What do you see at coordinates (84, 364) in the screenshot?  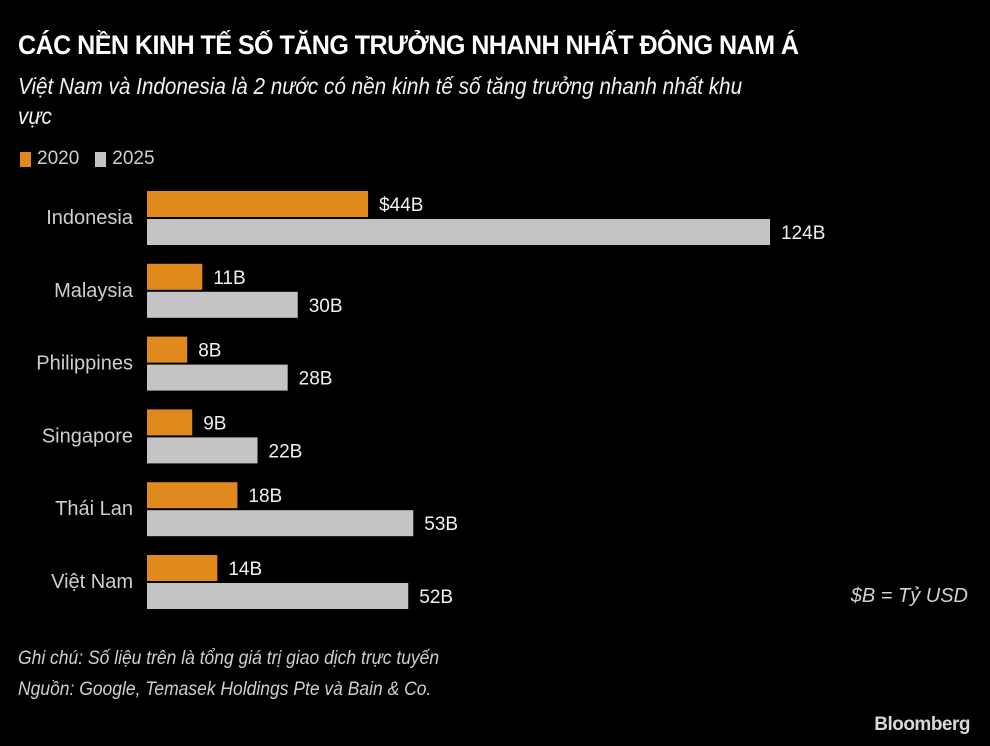 I see `category-label: Philippines` at bounding box center [84, 364].